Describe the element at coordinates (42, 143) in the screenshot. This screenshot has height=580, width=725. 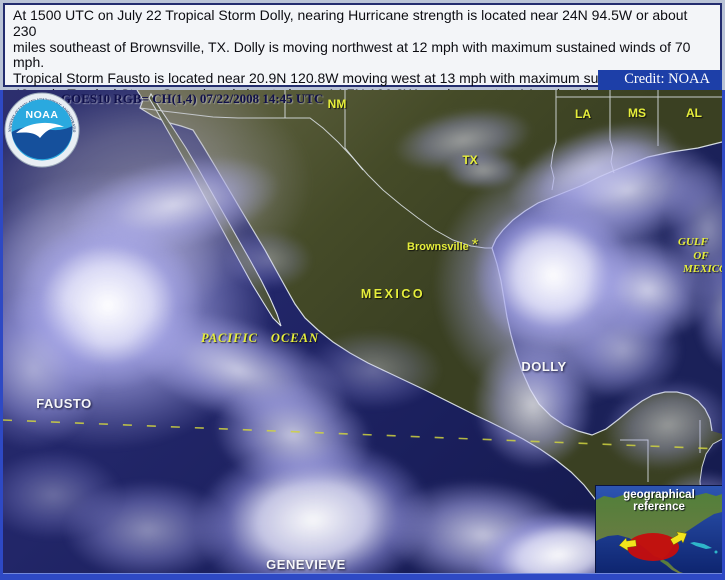
I see `logo-sea` at that location.